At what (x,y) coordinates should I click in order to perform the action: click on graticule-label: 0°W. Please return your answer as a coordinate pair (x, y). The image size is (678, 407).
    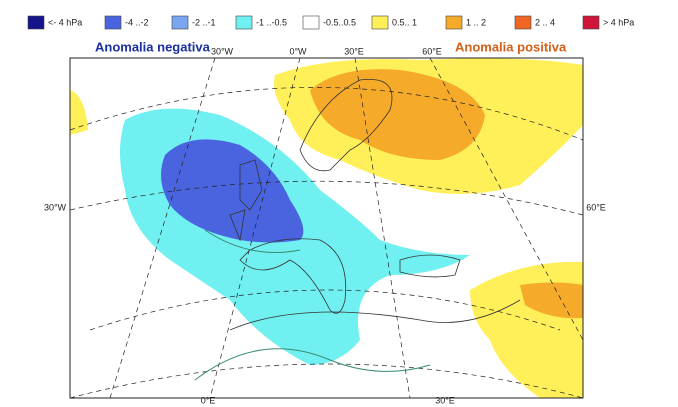
    Looking at the image, I should click on (298, 51).